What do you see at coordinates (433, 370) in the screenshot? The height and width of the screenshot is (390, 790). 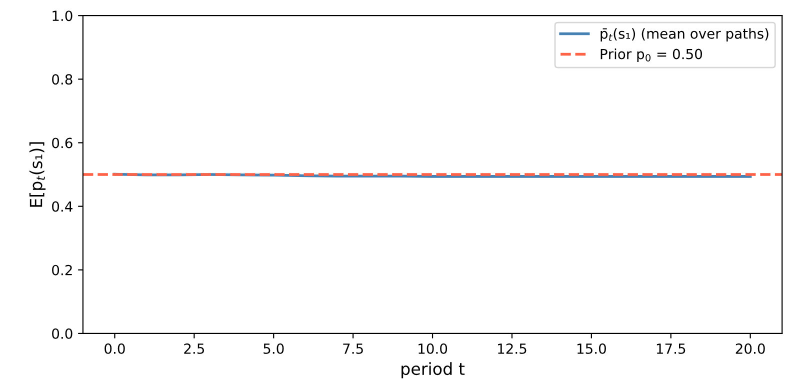 I see `x-axis-title: period t` at bounding box center [433, 370].